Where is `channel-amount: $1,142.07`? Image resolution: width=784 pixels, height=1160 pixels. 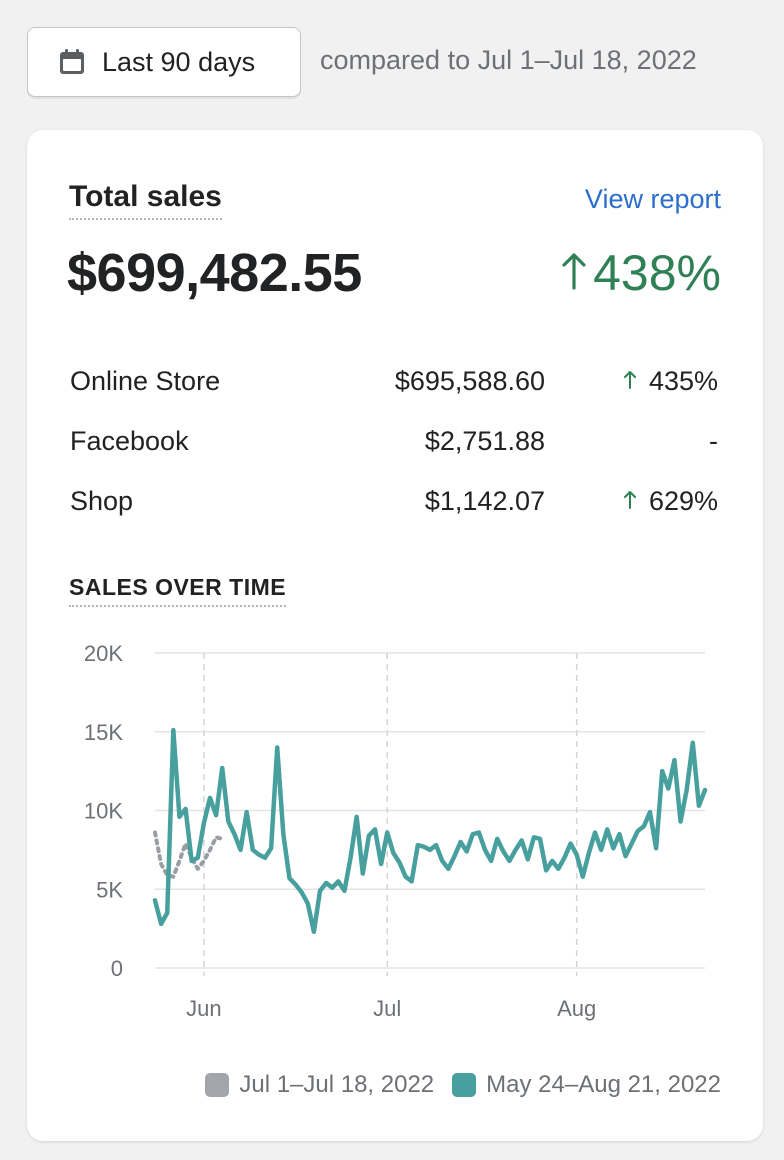
channel-amount: $1,142.07 is located at coordinates (484, 501).